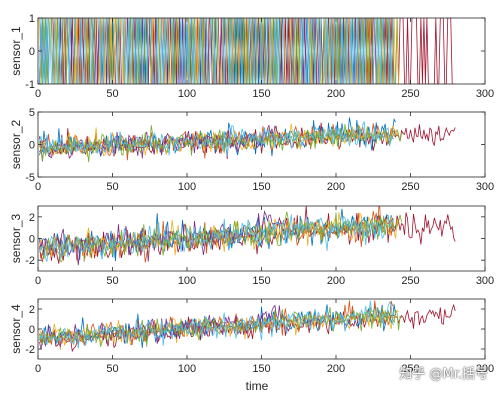  Describe the element at coordinates (443, 374) in the screenshot. I see `watermark: 知乎 @Mr.括号` at that location.